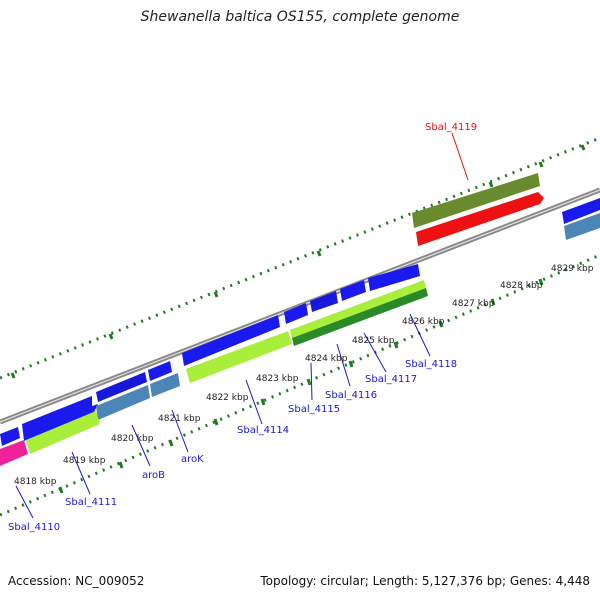  What do you see at coordinates (227, 398) in the screenshot?
I see `tick-label-4822: 4822 kbp` at bounding box center [227, 398].